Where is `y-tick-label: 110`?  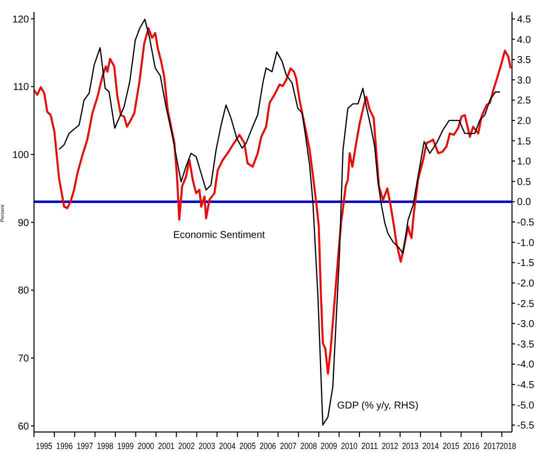
y-tick-label: 110 is located at coordinates (21, 88).